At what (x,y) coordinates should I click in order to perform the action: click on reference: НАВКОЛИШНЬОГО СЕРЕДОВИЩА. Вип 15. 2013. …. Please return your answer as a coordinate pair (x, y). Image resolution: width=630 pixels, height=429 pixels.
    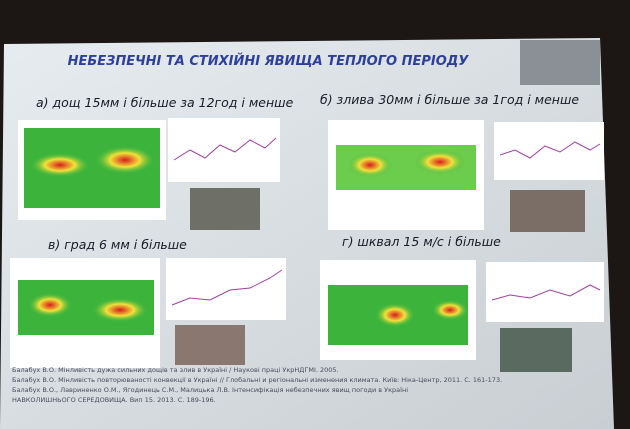
    Looking at the image, I should click on (114, 400).